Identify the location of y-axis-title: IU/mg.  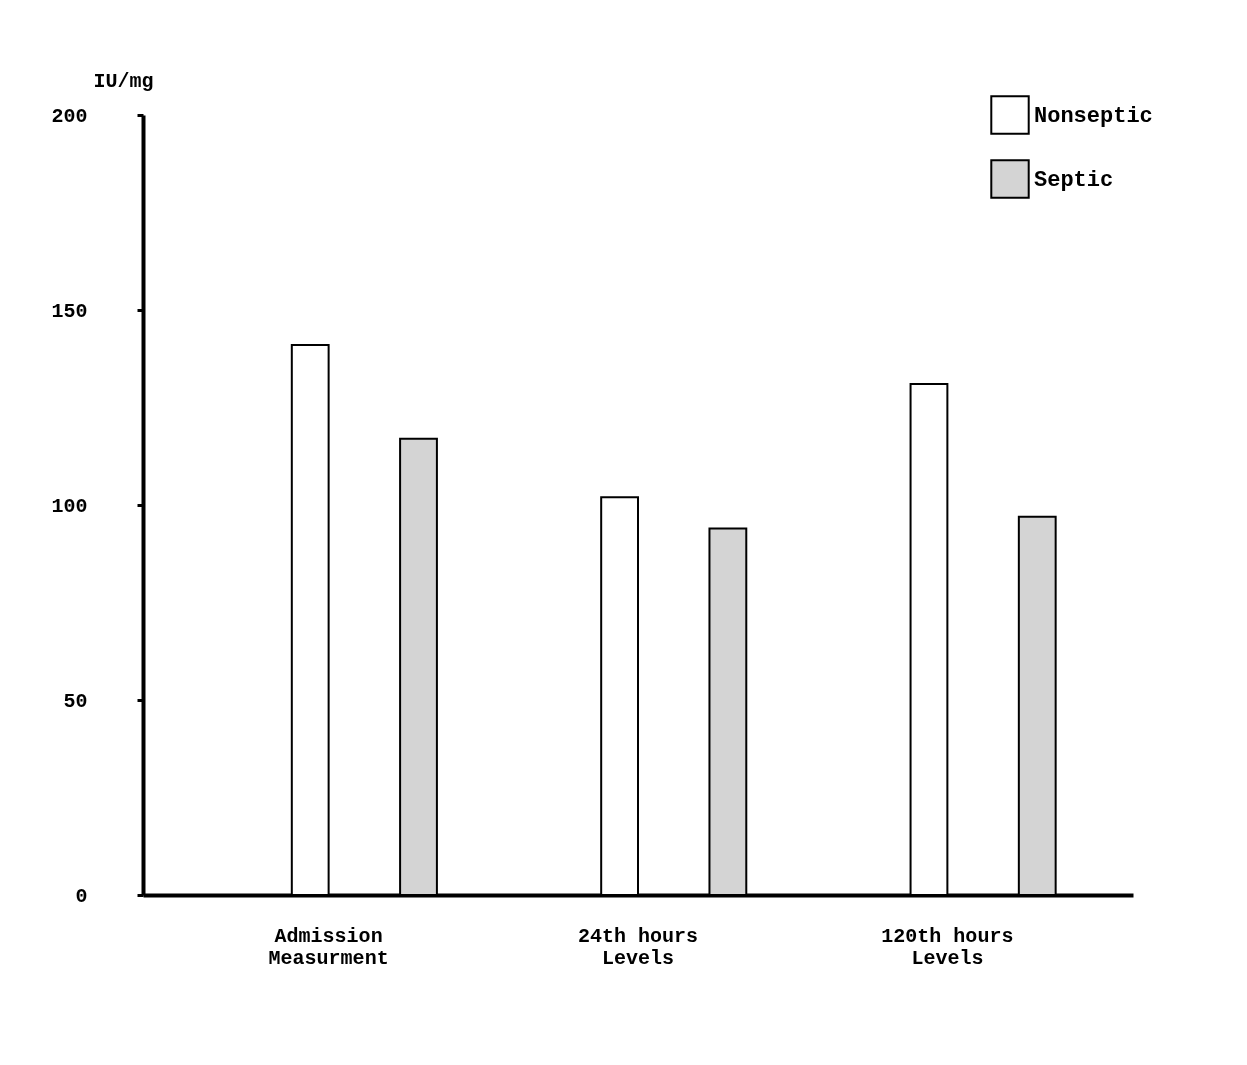
(123, 81).